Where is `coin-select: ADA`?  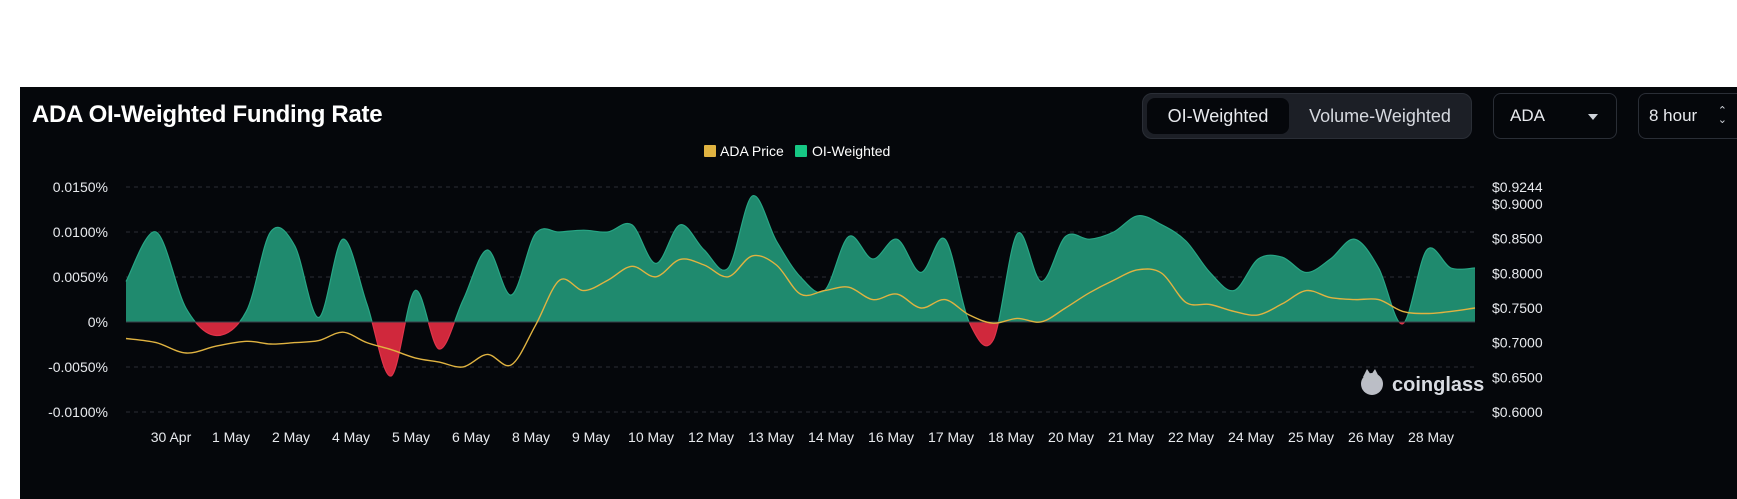 coin-select: ADA is located at coordinates (1555, 116).